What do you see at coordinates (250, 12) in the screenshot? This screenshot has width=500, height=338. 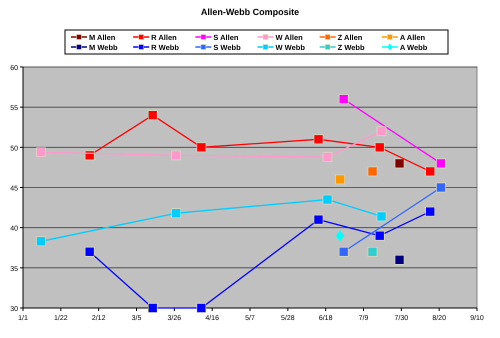 I see `chart-title: Allen-Webb Composite` at bounding box center [250, 12].